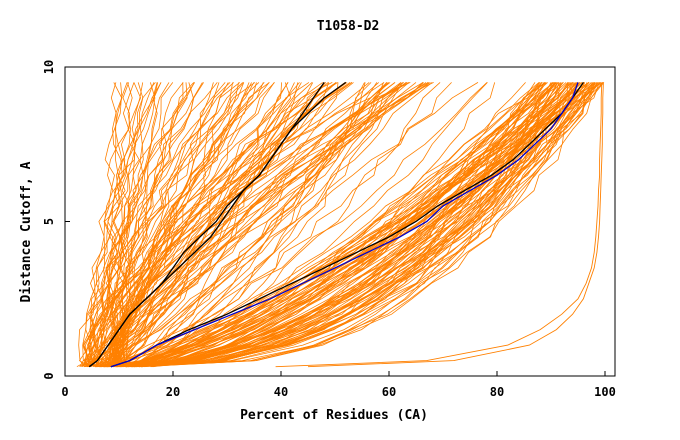 The image size is (680, 440). I want to click on x-axis-ticks: 0 20 40 60 80 100, so click(338, 385).